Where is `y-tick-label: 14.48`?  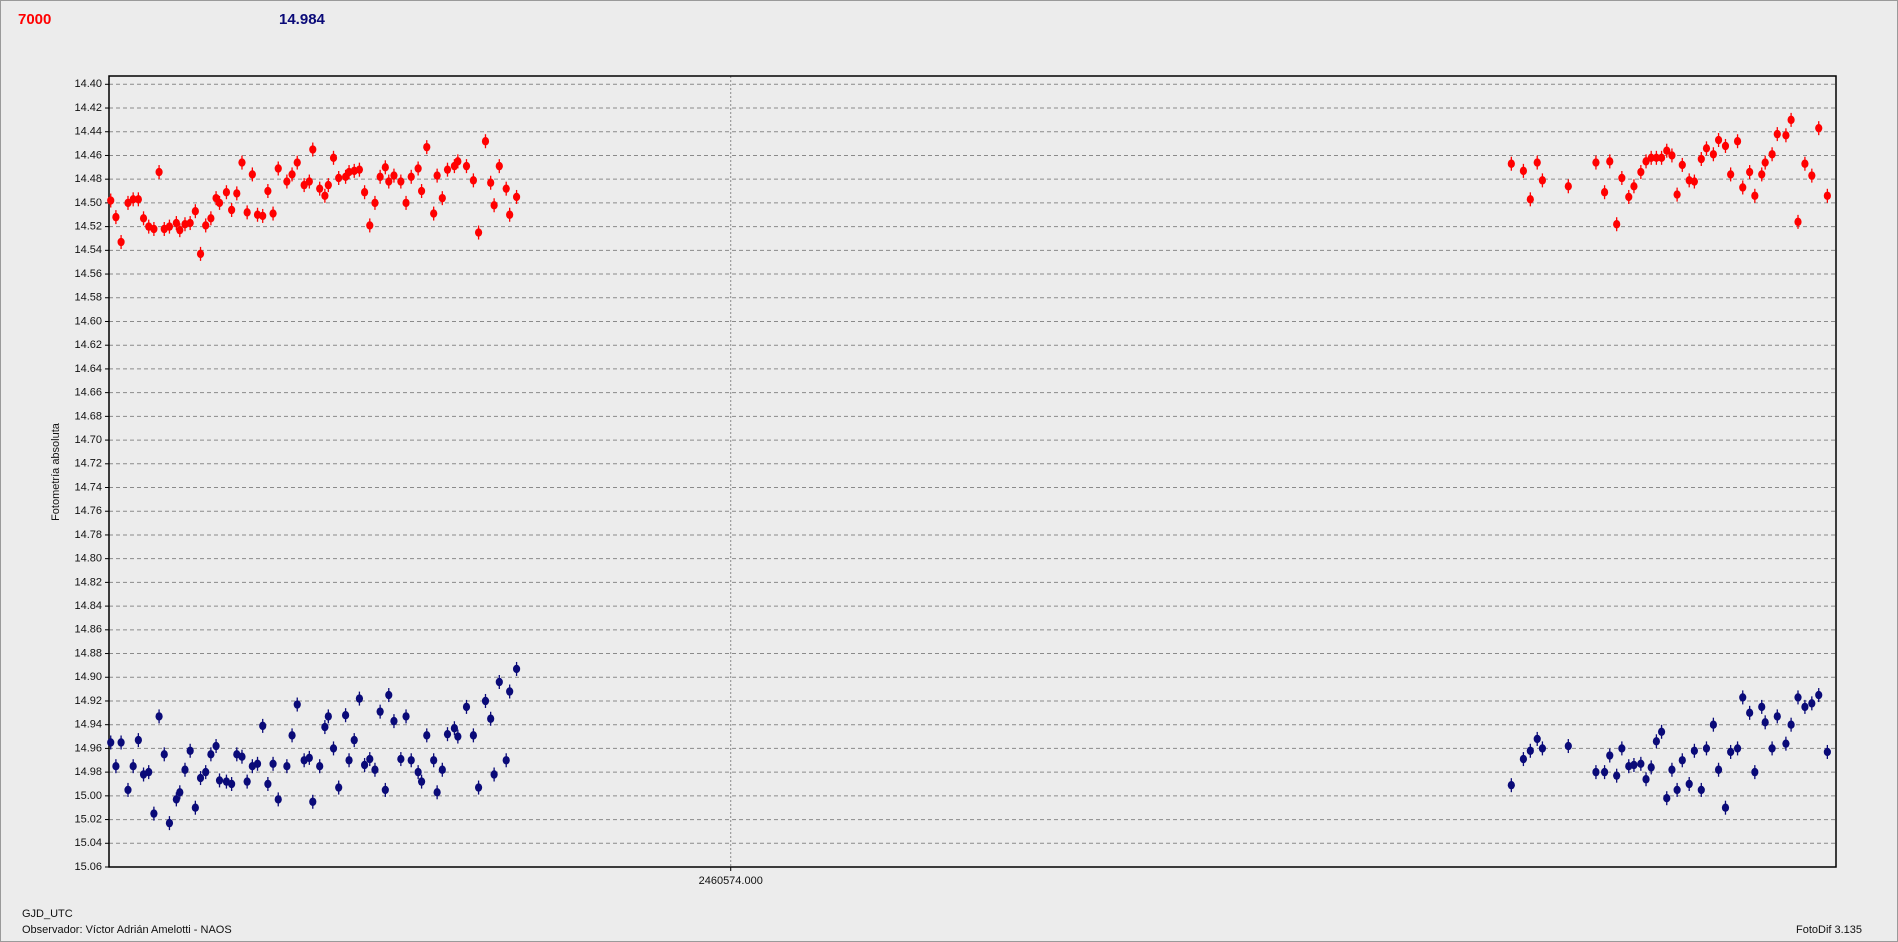
y-tick-label: 14.48 is located at coordinates (88, 179).